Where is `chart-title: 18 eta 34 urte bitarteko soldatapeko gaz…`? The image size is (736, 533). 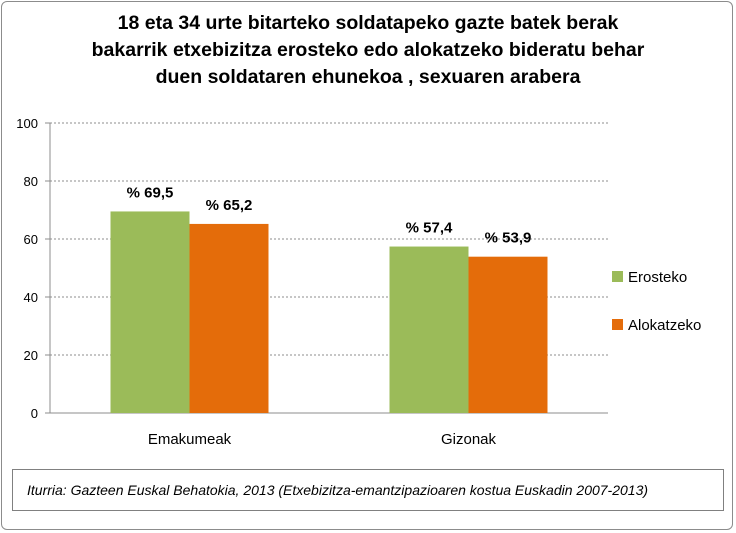
chart-title: 18 eta 34 urte bitarteko soldatapeko gaz… is located at coordinates (368, 50).